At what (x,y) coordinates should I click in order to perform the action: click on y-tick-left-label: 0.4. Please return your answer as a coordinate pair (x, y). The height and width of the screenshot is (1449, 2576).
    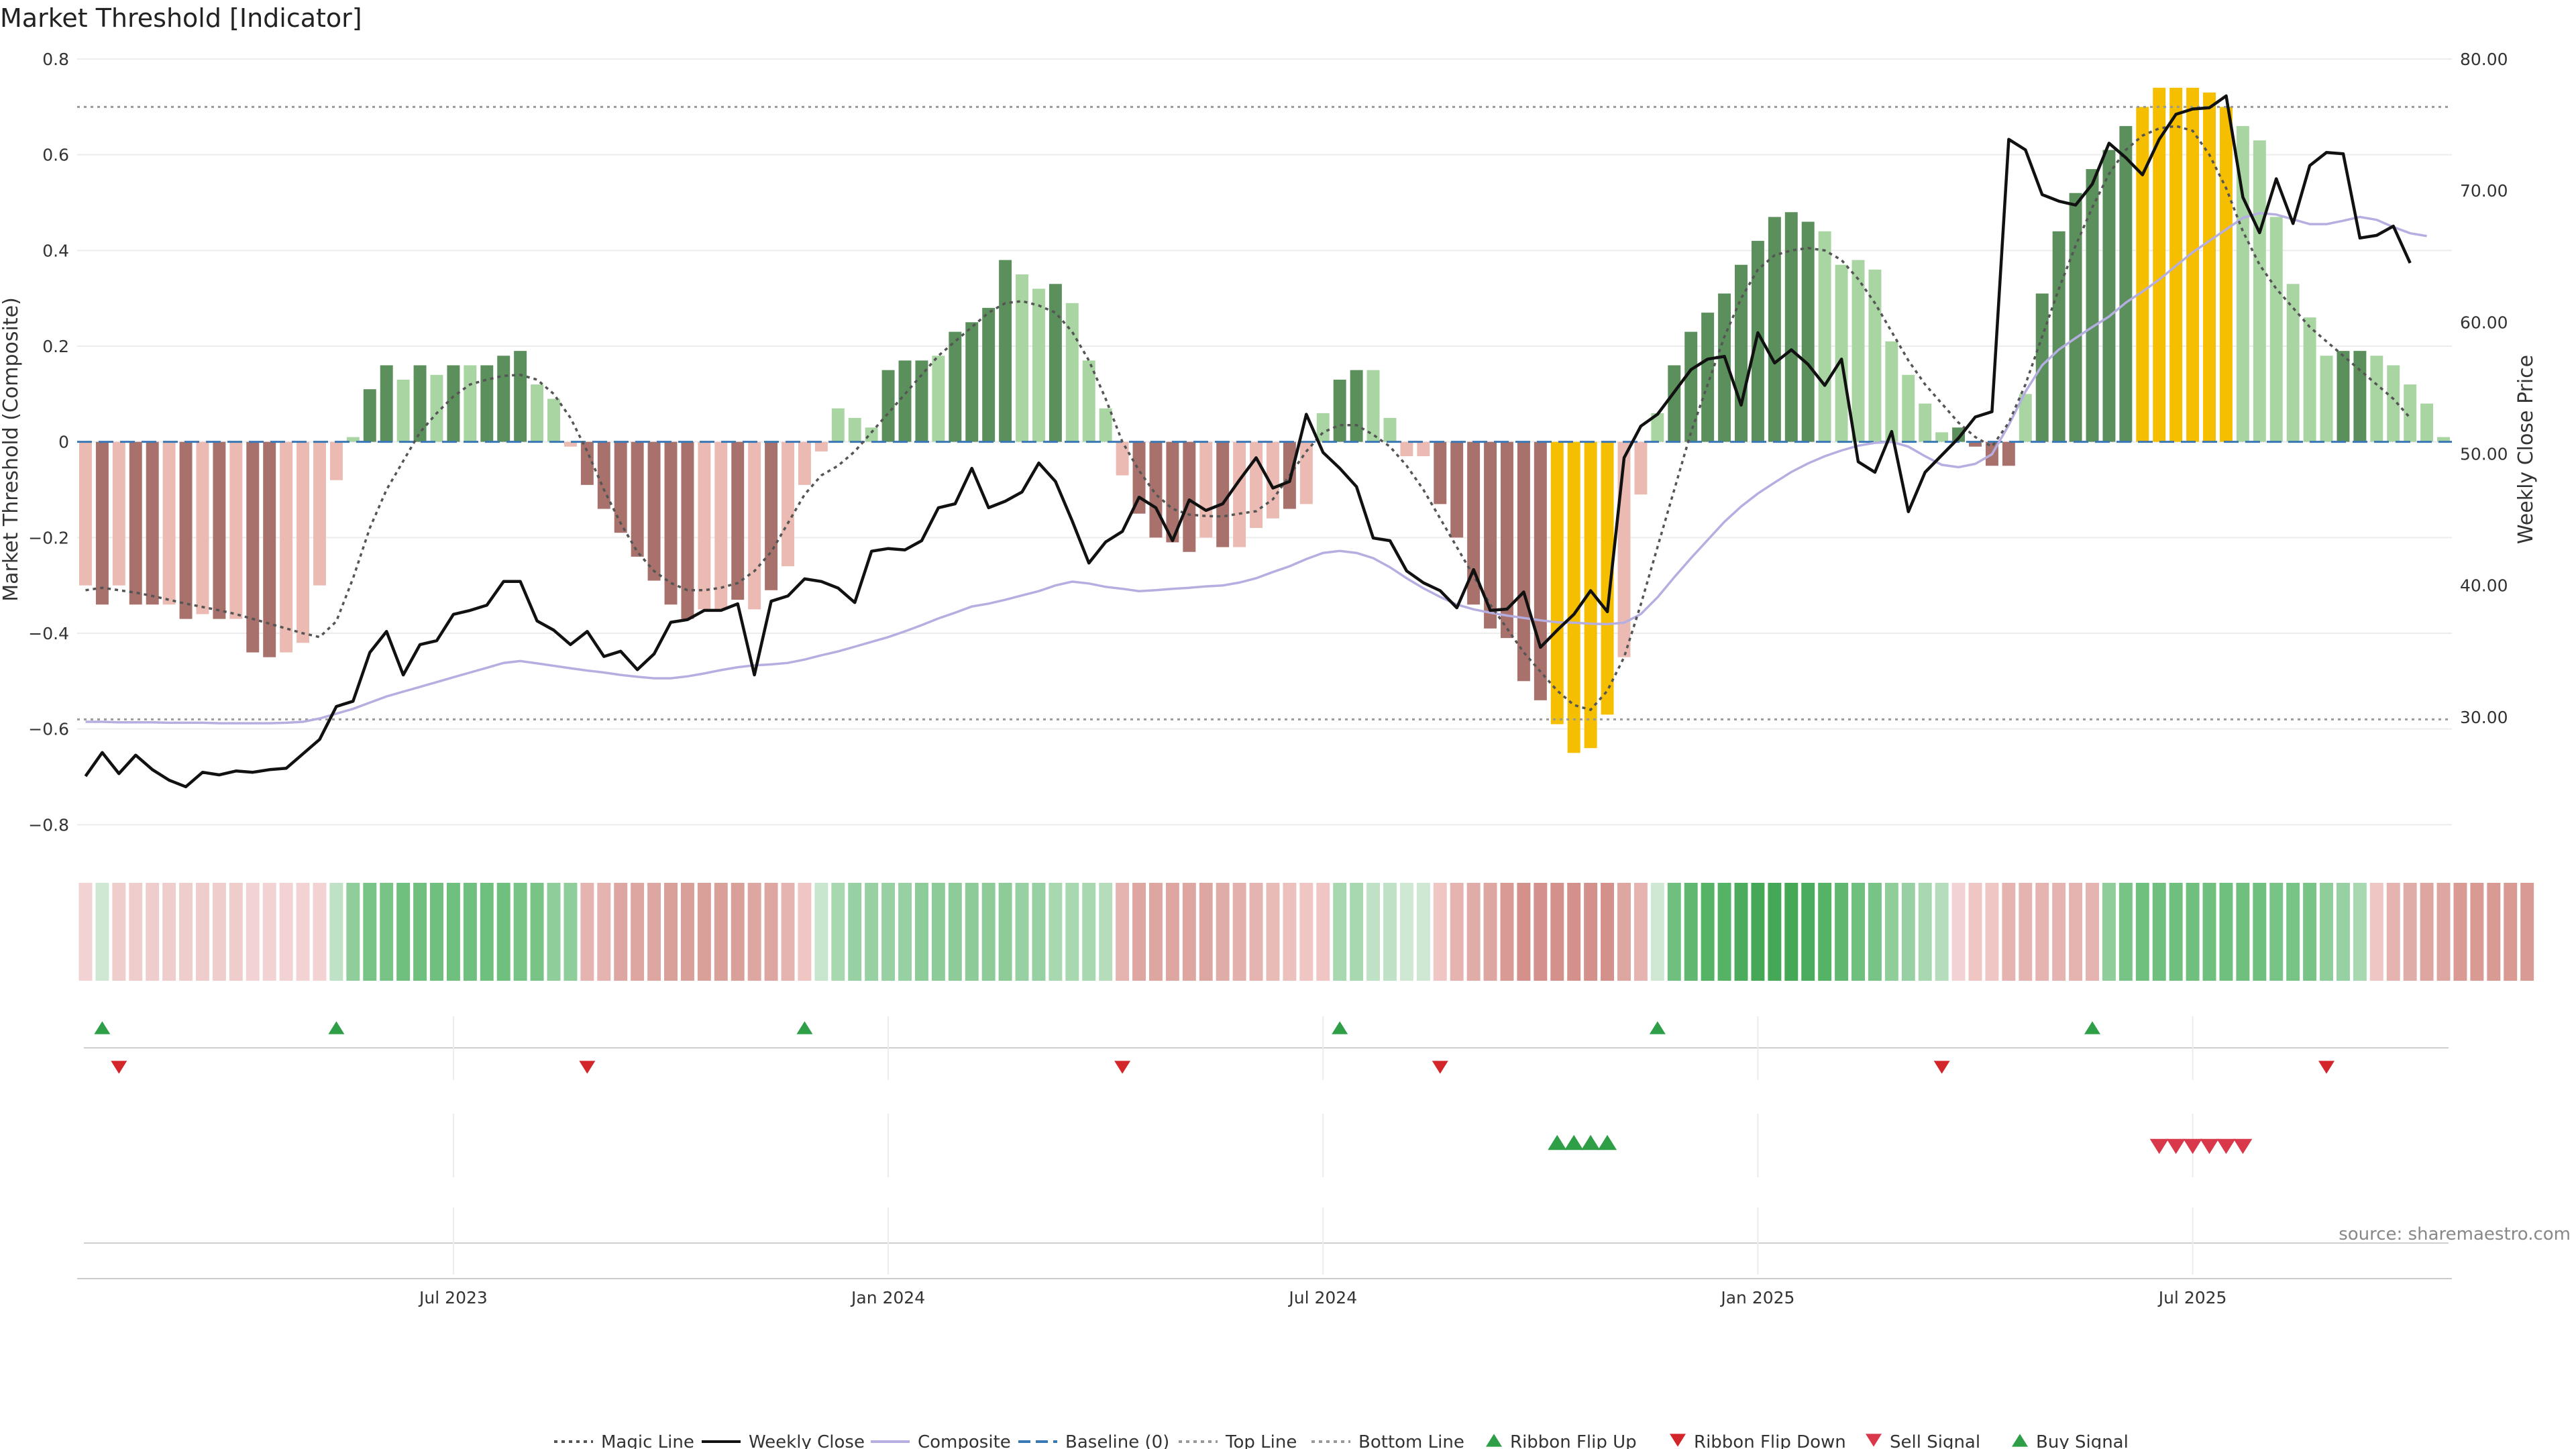
    Looking at the image, I should click on (55, 250).